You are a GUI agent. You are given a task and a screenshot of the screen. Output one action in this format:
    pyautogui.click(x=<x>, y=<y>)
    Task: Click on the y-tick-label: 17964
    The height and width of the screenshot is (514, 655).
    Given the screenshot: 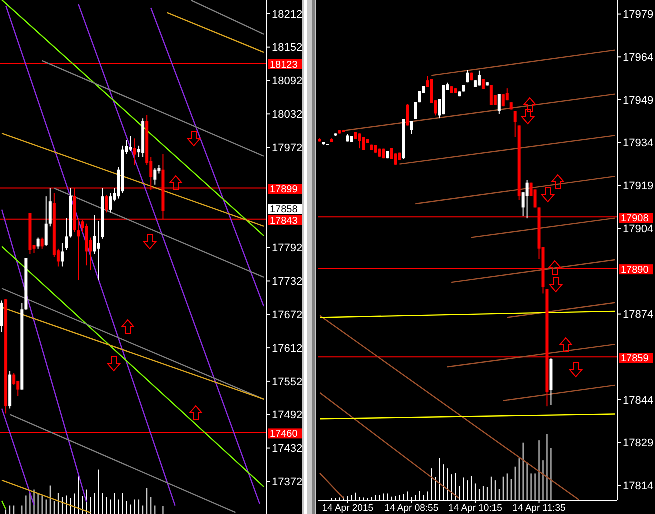 What is the action you would take?
    pyautogui.click(x=638, y=58)
    